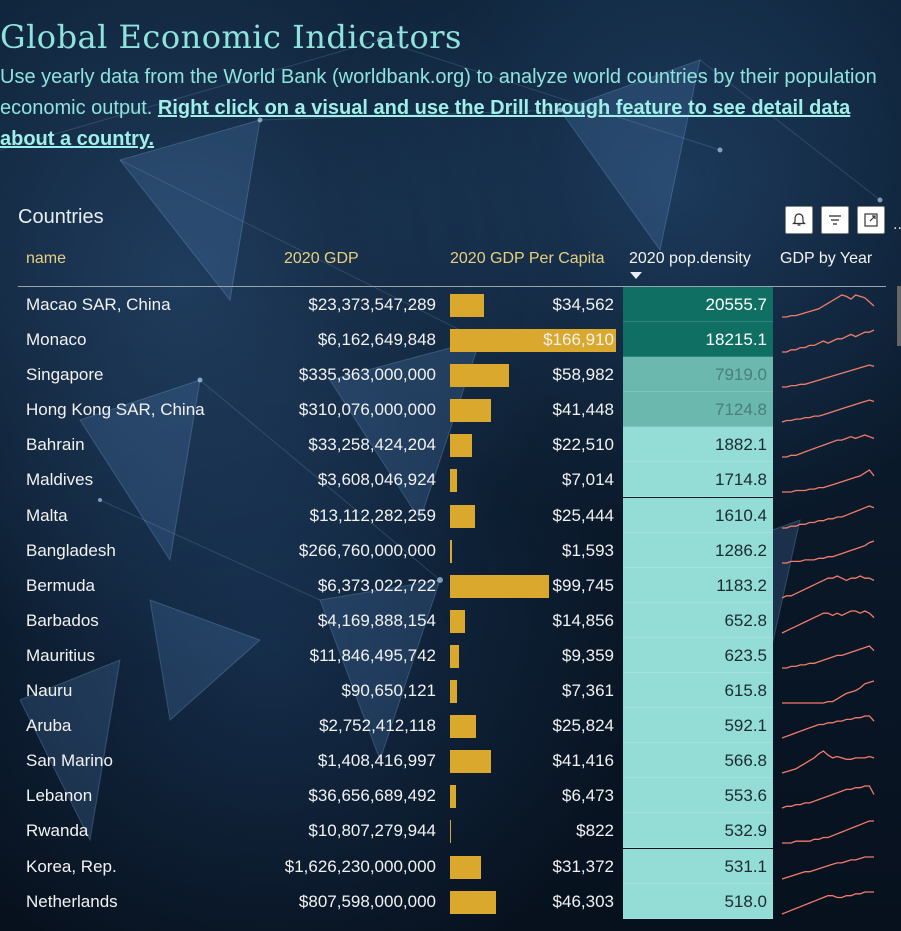 This screenshot has height=931, width=901. I want to click on country-name: San Marino, so click(69, 761).